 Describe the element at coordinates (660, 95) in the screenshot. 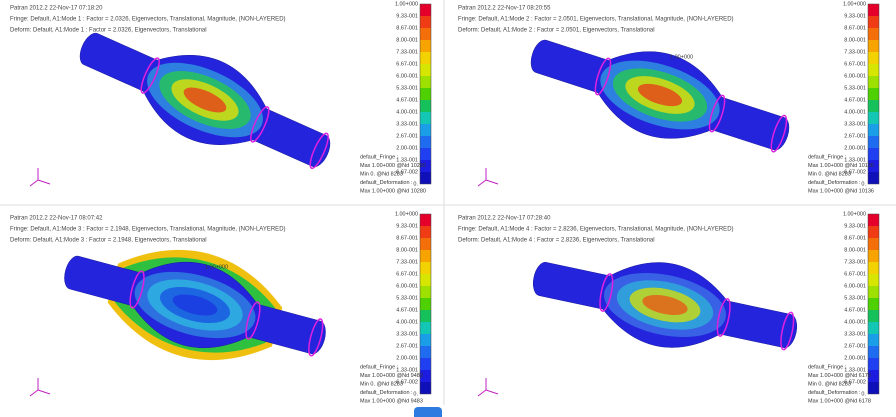

I see `fringe-zone` at that location.